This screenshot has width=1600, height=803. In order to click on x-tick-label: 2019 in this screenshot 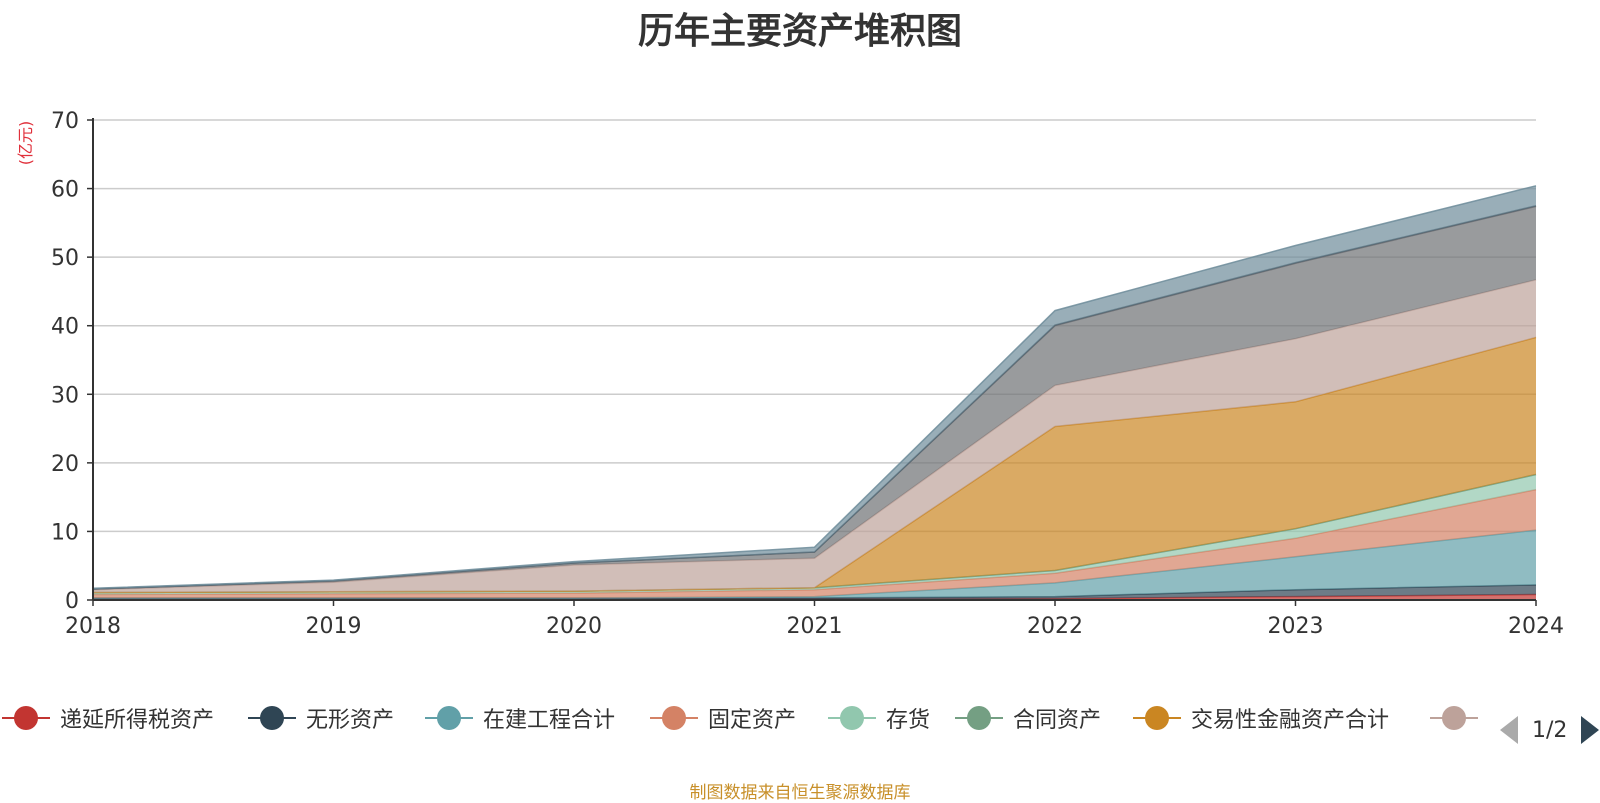, I will do `click(334, 626)`.